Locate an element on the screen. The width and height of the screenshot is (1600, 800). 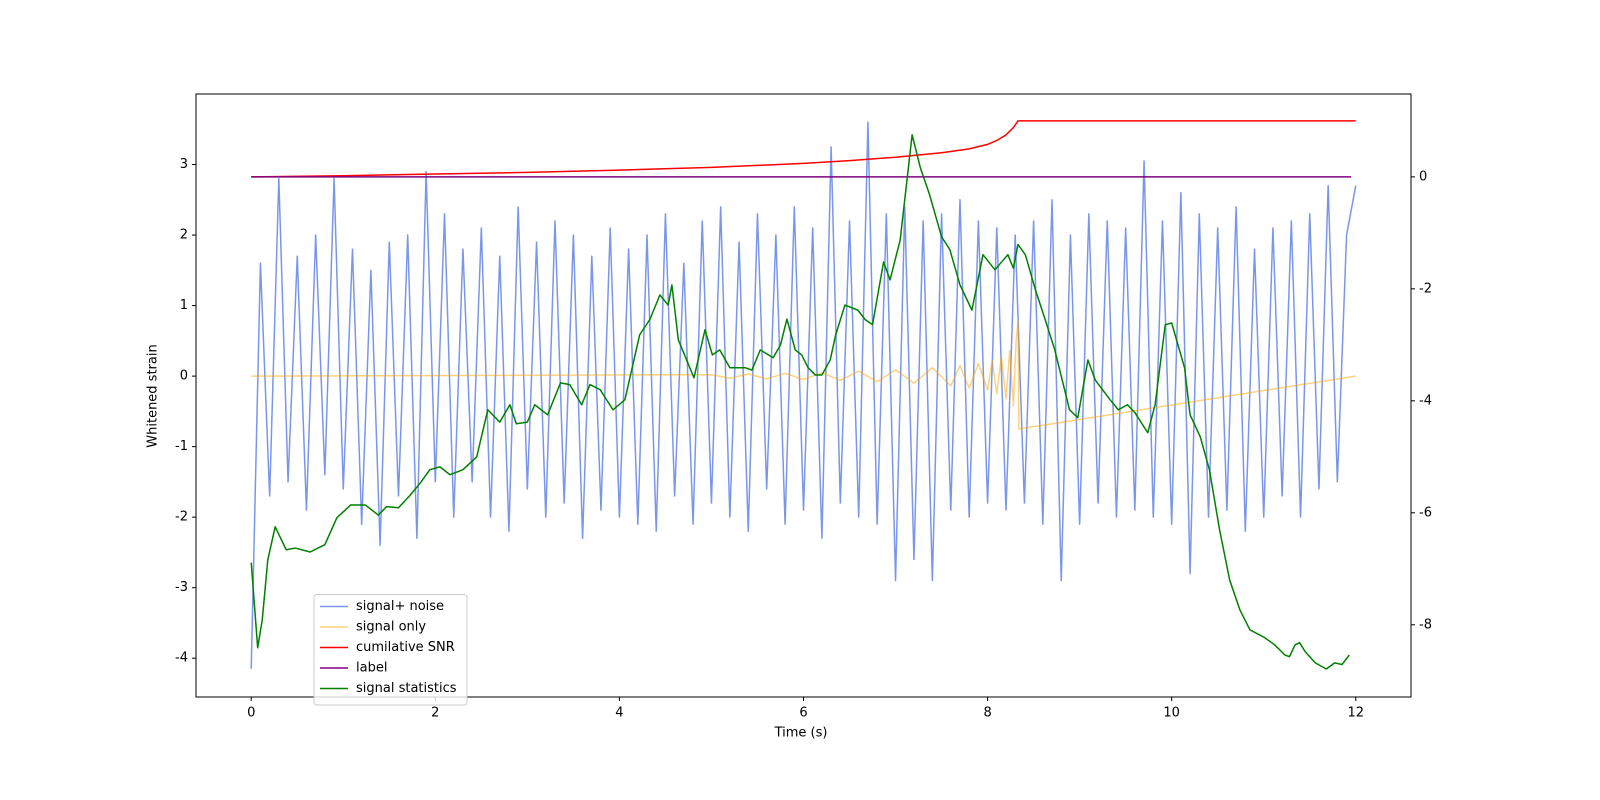
y2-tick-label: -2 is located at coordinates (1425, 288).